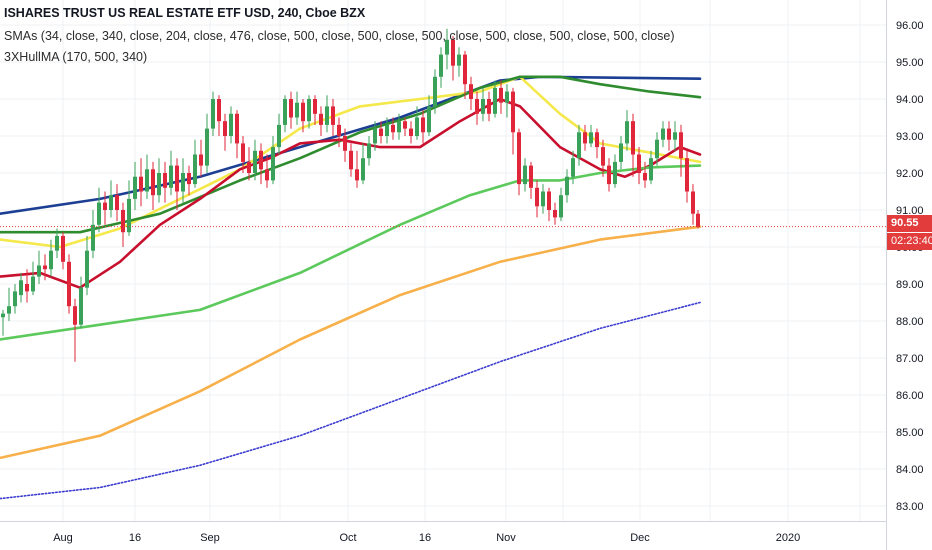  What do you see at coordinates (910, 137) in the screenshot?
I see `price-tick-label: 93.00` at bounding box center [910, 137].